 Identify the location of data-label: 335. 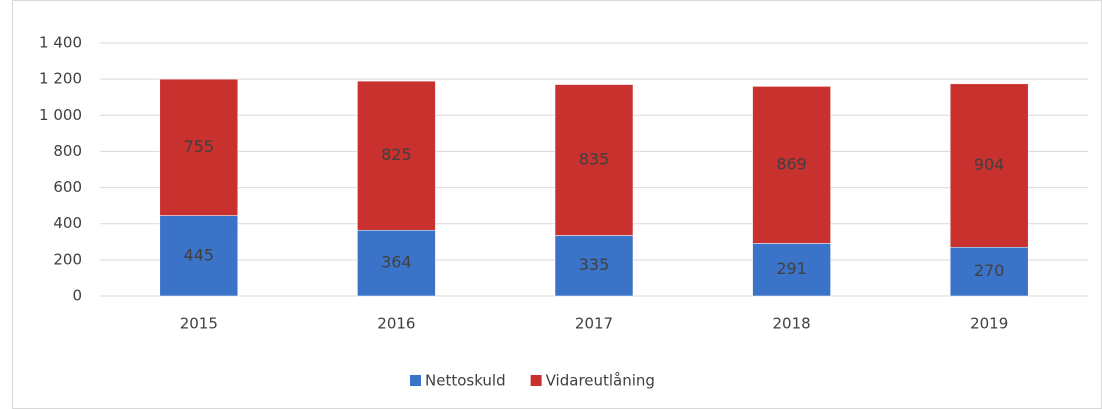
(594, 264).